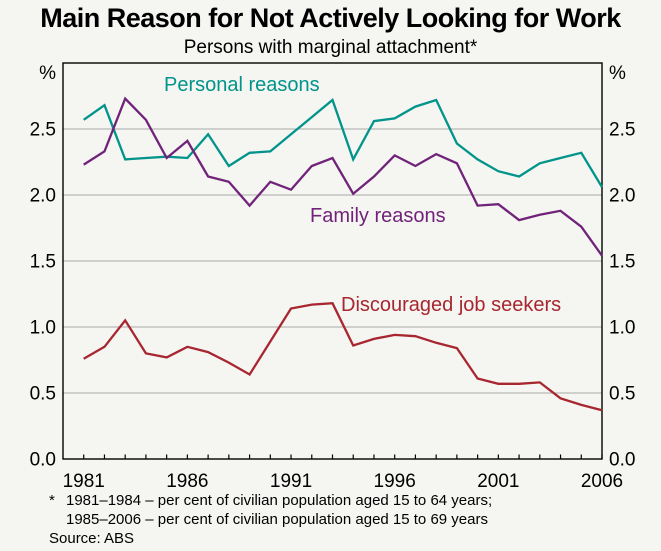  What do you see at coordinates (187, 481) in the screenshot?
I see `x-axis-label: 1986` at bounding box center [187, 481].